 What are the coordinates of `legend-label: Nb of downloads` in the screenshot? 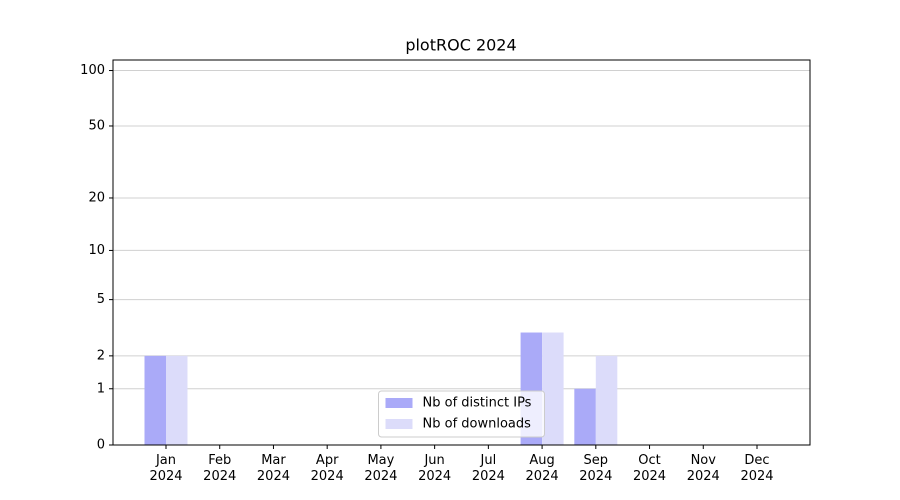 It's located at (477, 424).